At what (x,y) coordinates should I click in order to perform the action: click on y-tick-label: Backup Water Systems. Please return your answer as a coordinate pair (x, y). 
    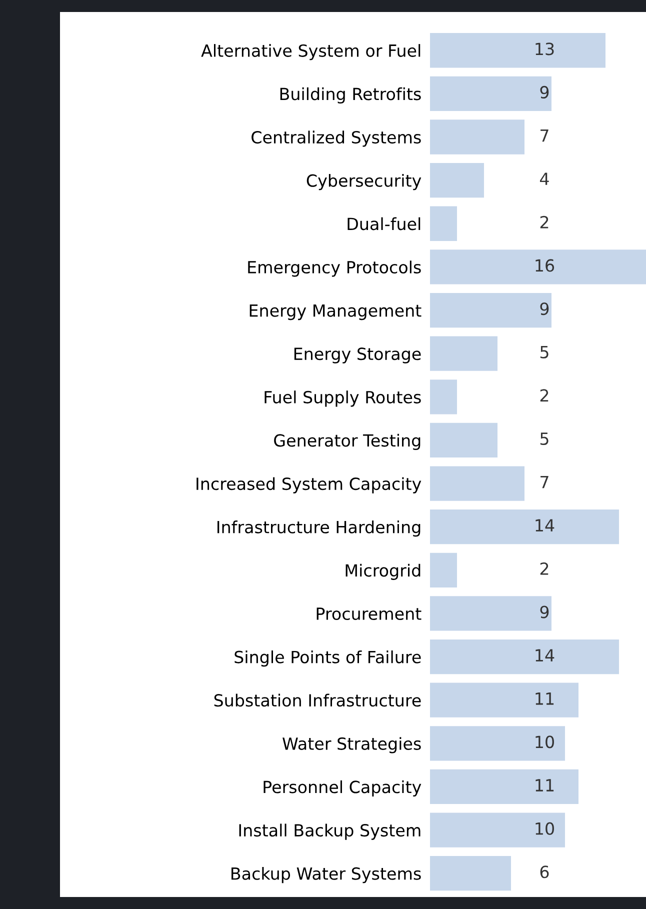
    Looking at the image, I should click on (326, 875).